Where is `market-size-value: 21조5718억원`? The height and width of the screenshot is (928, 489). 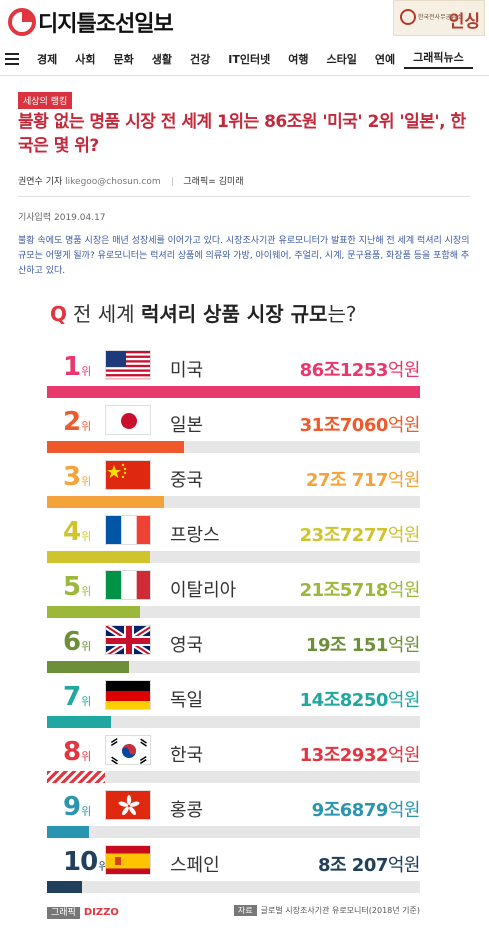 market-size-value: 21조5718억원 is located at coordinates (360, 590).